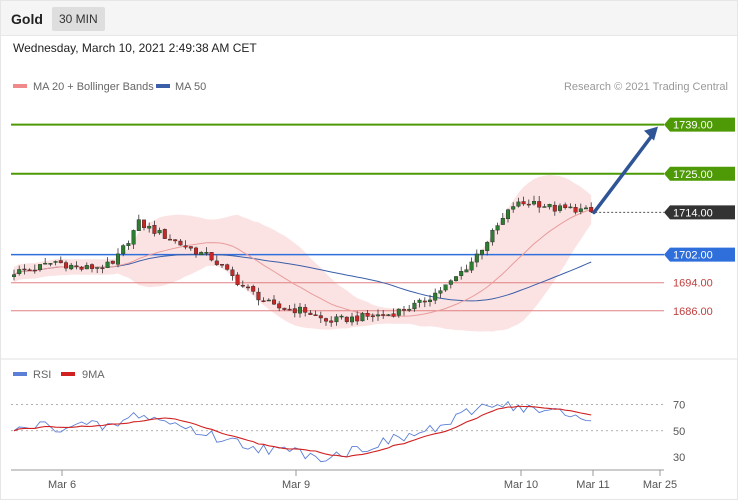 The width and height of the screenshot is (738, 500). I want to click on header-bar: Gold 30 MIN, so click(369, 18).